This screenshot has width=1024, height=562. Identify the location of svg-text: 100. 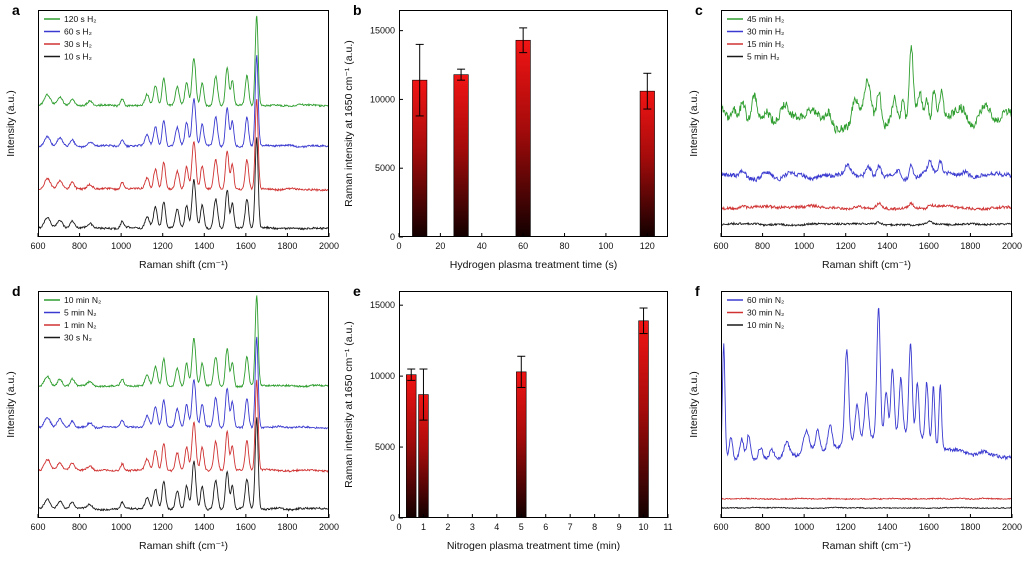
(605, 246).